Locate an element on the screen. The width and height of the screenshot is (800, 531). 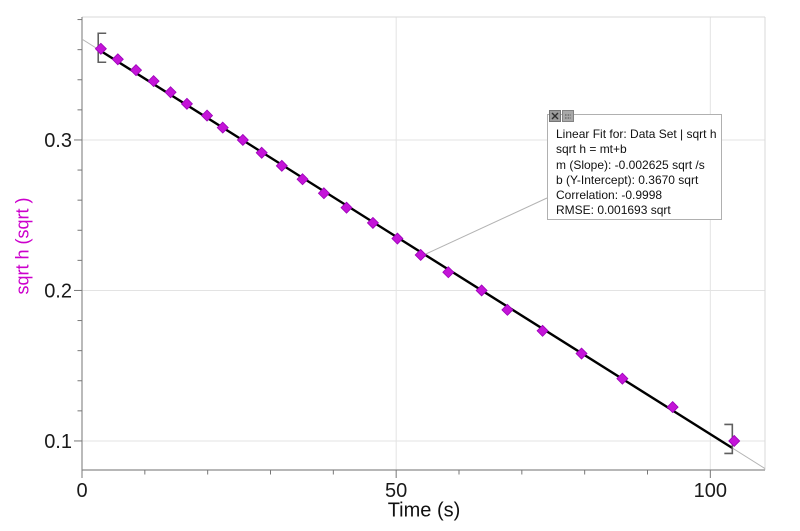
fit-slope: m (Slope): -0.002625 sqrt /s is located at coordinates (630, 164).